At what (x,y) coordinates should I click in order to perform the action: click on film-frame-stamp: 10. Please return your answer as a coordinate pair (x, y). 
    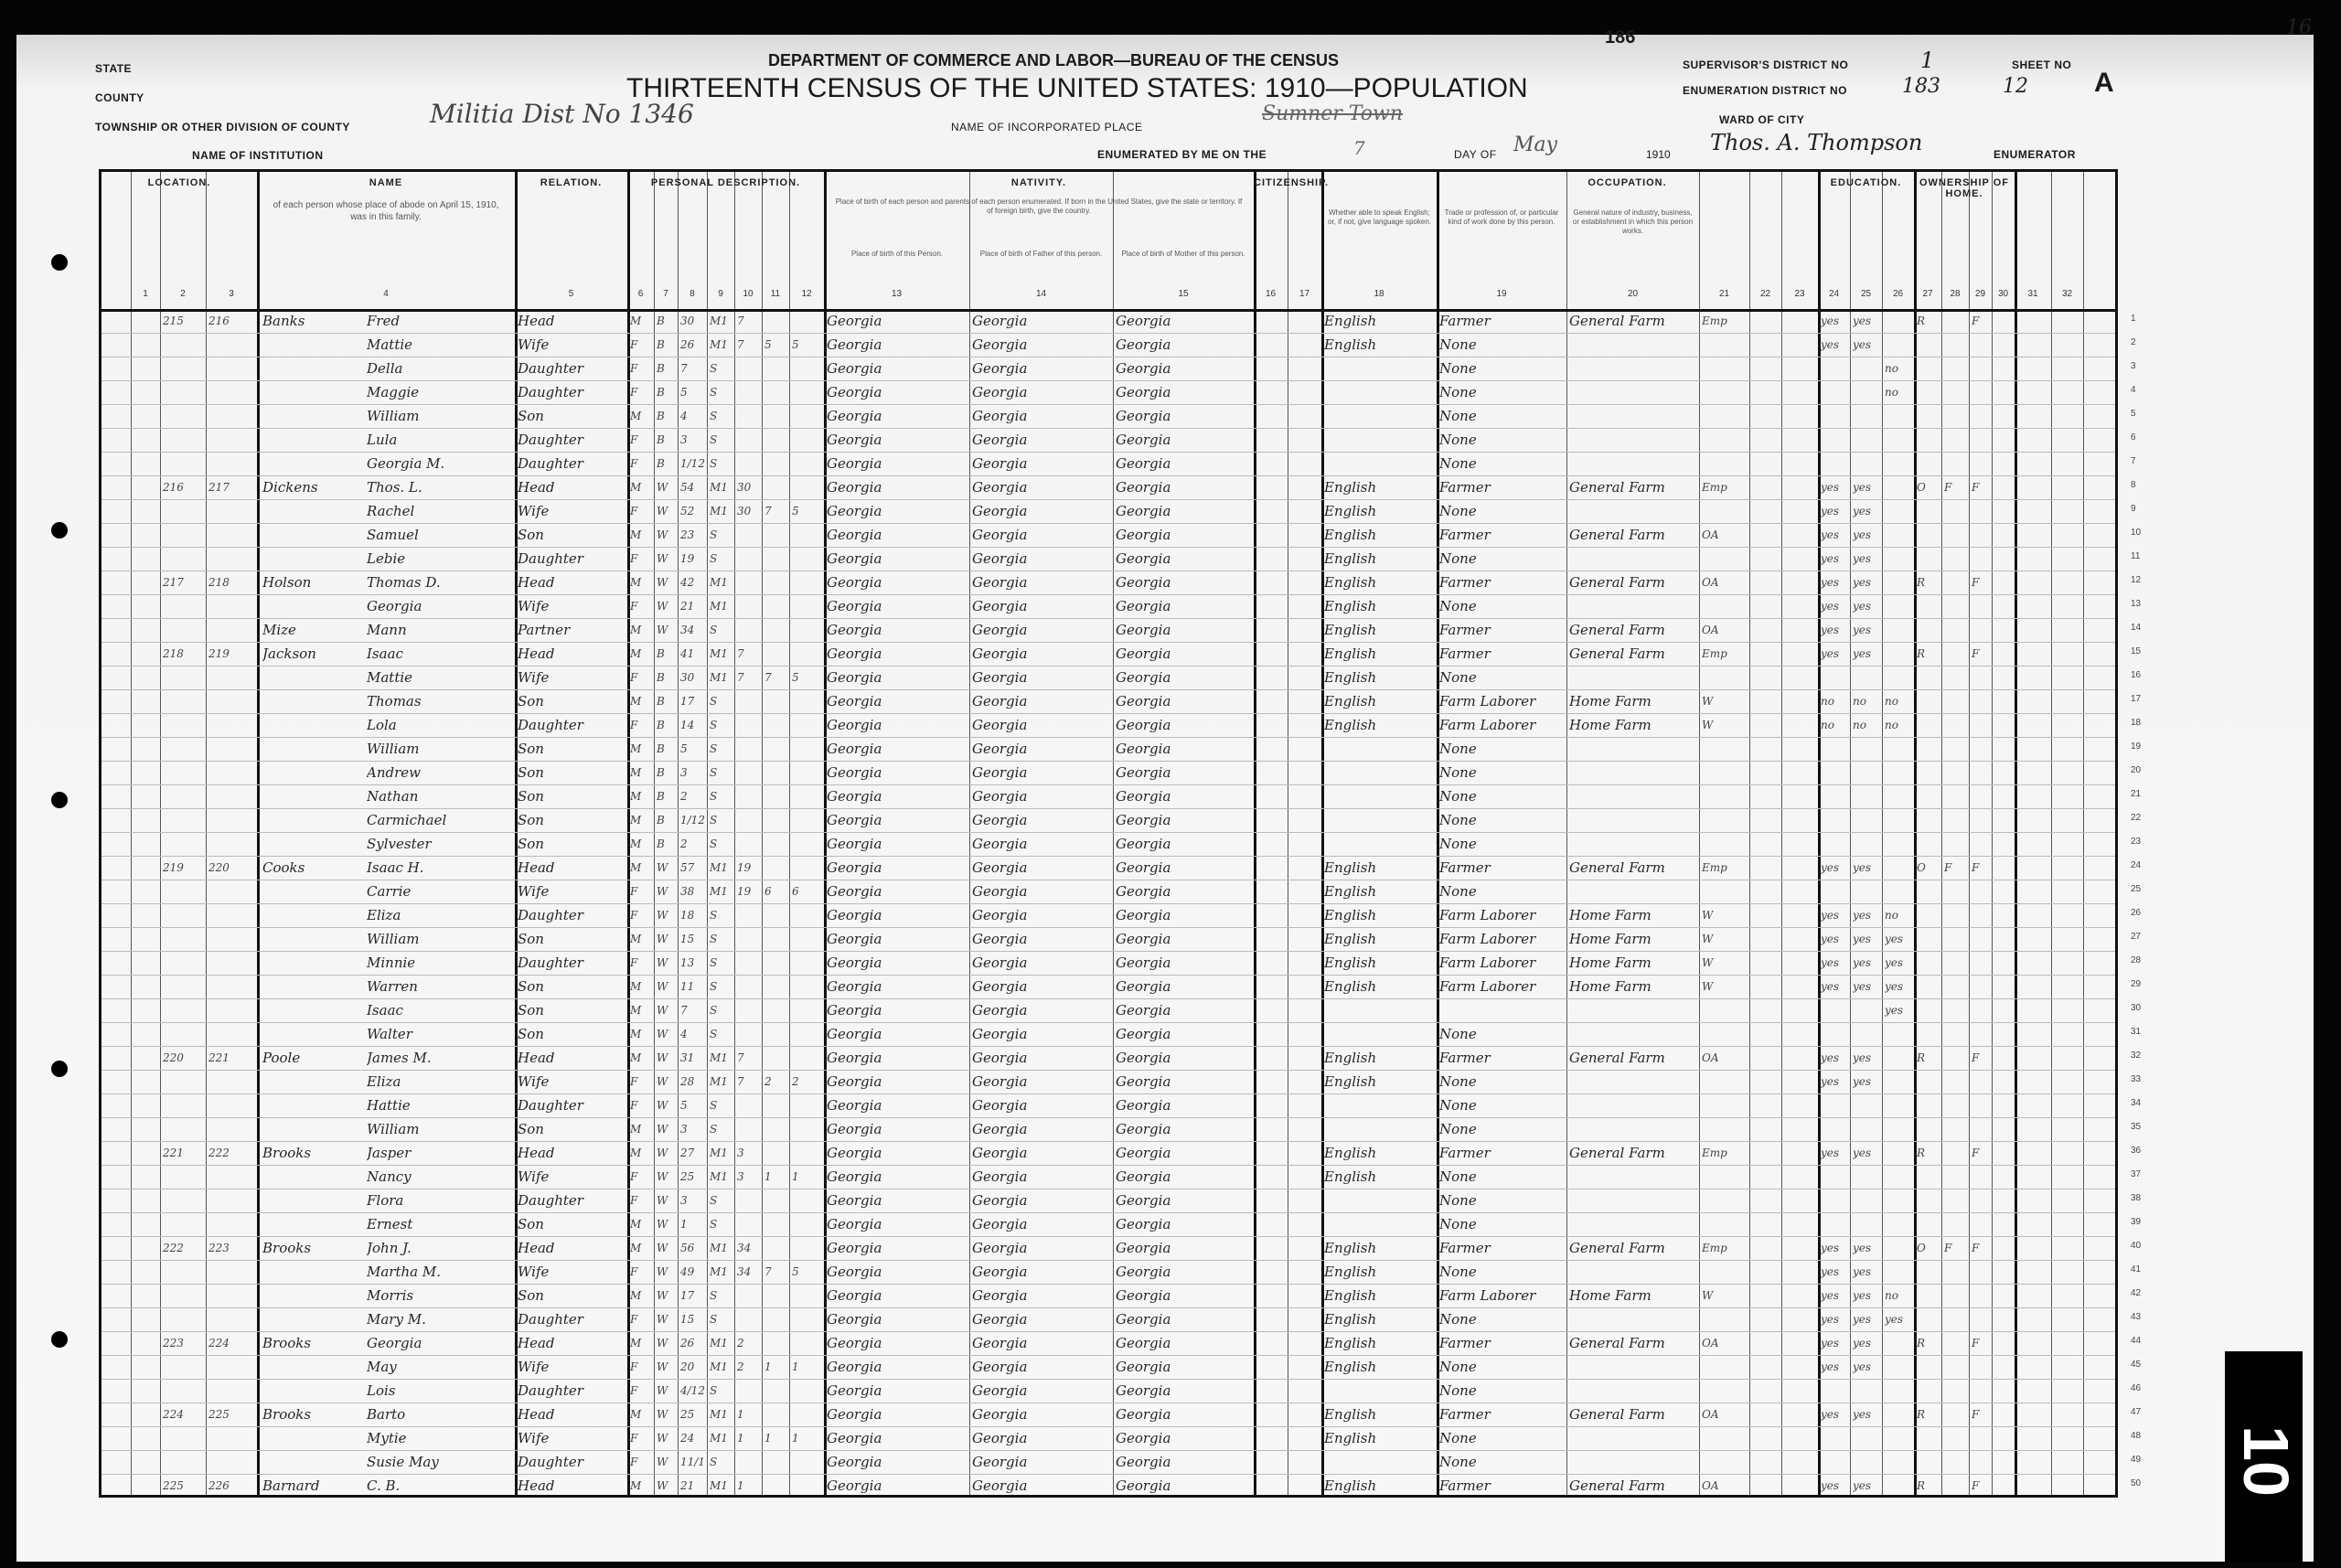
    Looking at the image, I should click on (2264, 1456).